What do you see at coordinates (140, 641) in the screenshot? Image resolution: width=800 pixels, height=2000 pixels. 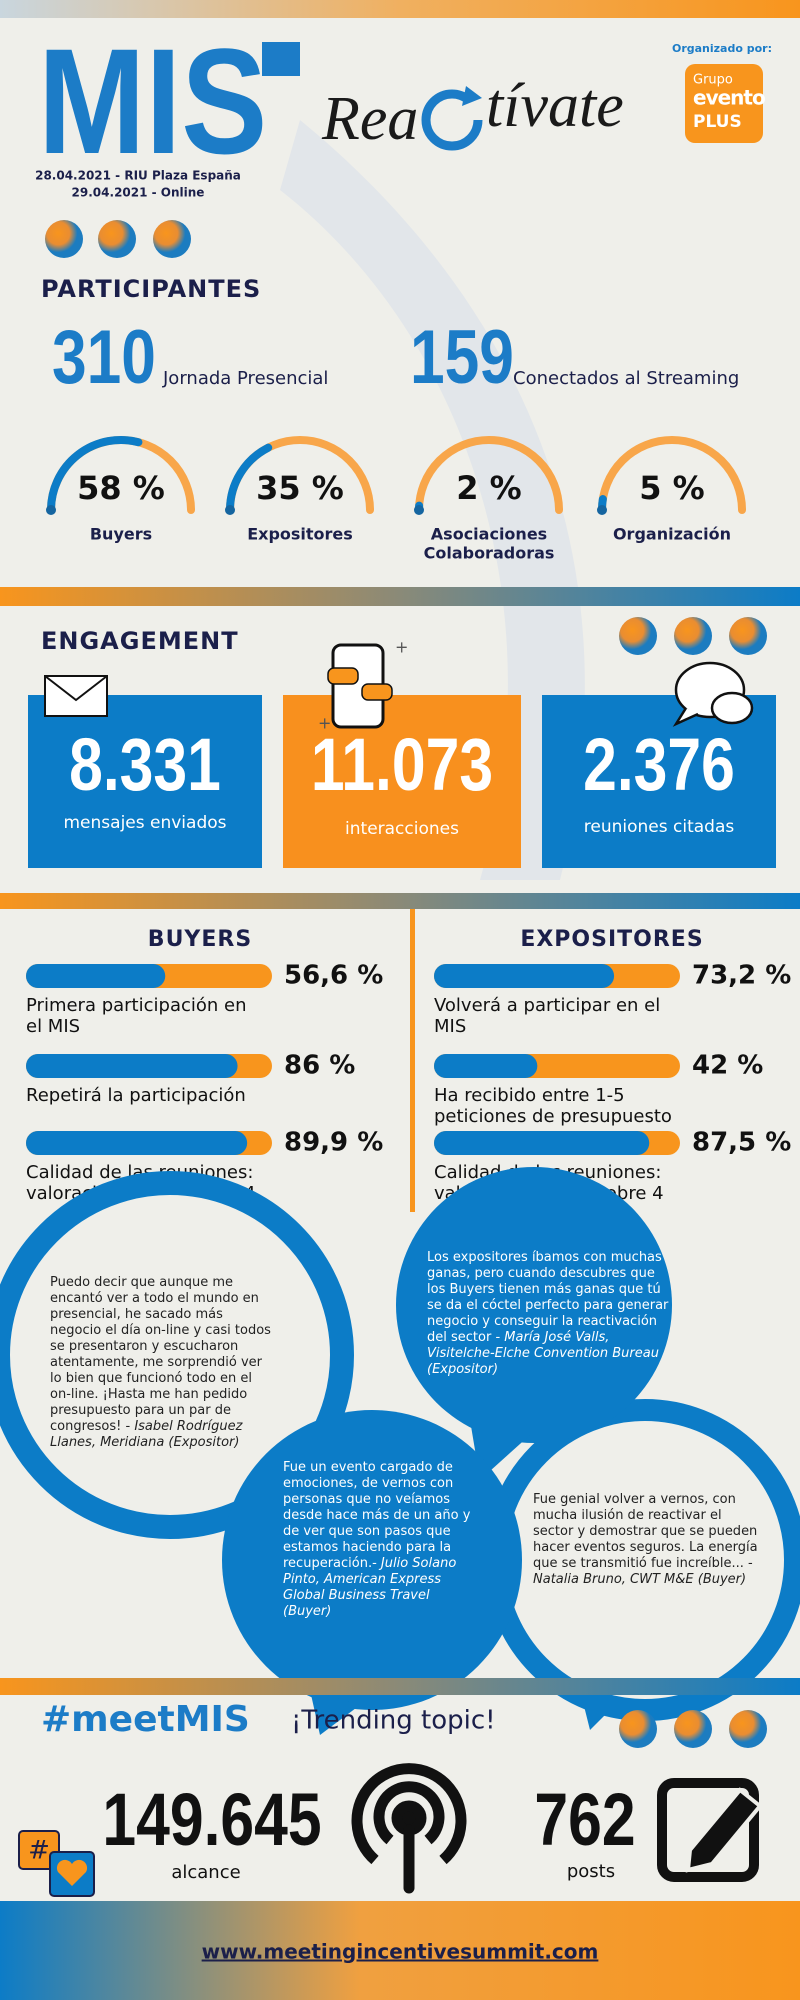 I see `section-title: ENGAGEMENT` at bounding box center [140, 641].